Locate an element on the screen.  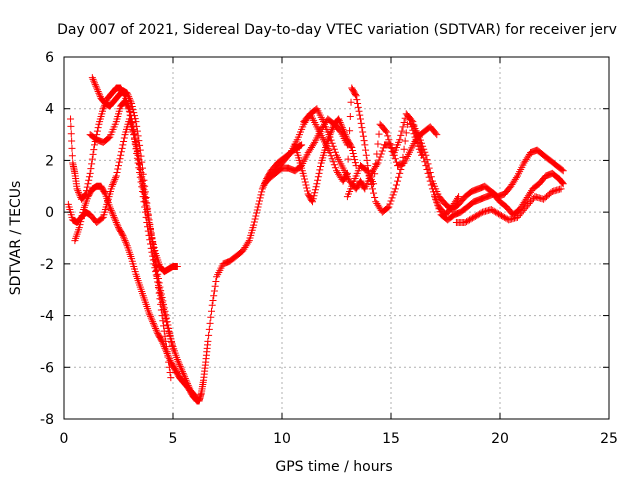
y-tick-label: -4 is located at coordinates (47, 317).